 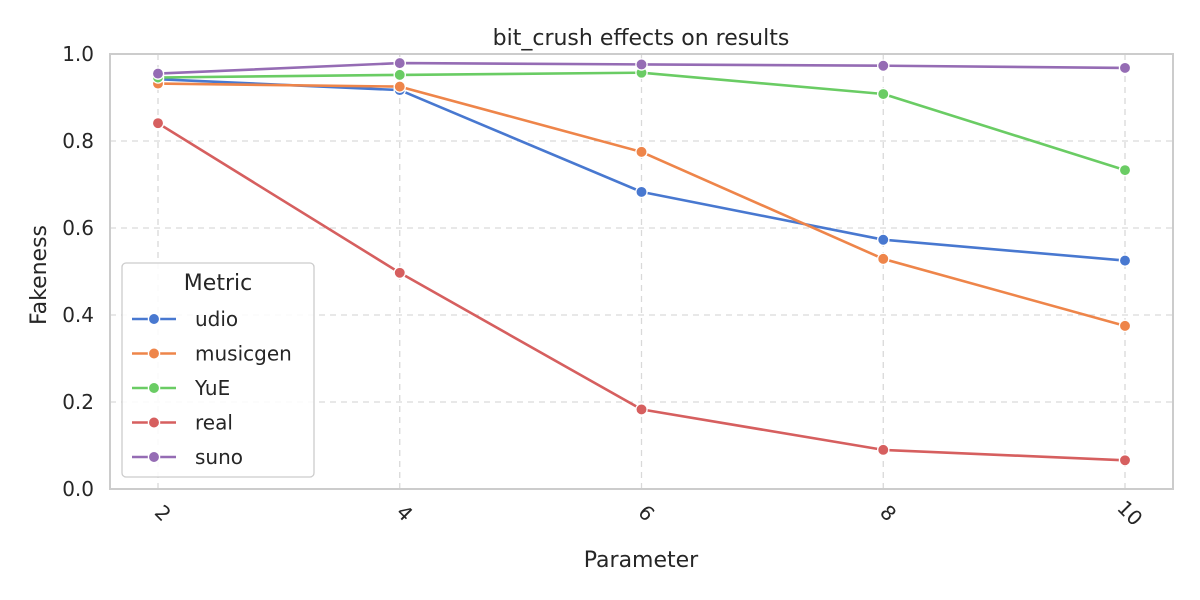 I want to click on y-tick-labels: 0.0 0.2 0.4 0.6 0.8 1.0, so click(x=78, y=271).